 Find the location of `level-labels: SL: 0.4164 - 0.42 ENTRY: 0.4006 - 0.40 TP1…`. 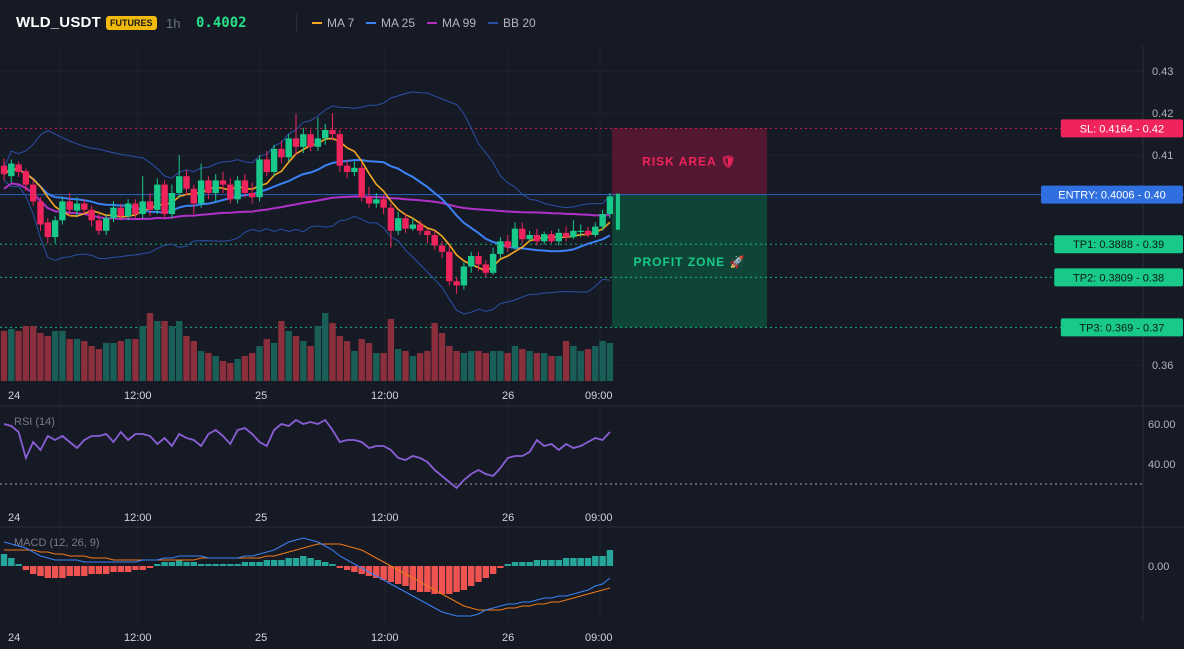

level-labels: SL: 0.4164 - 0.42 ENTRY: 0.4006 - 0.40 TP1… is located at coordinates (1112, 228).